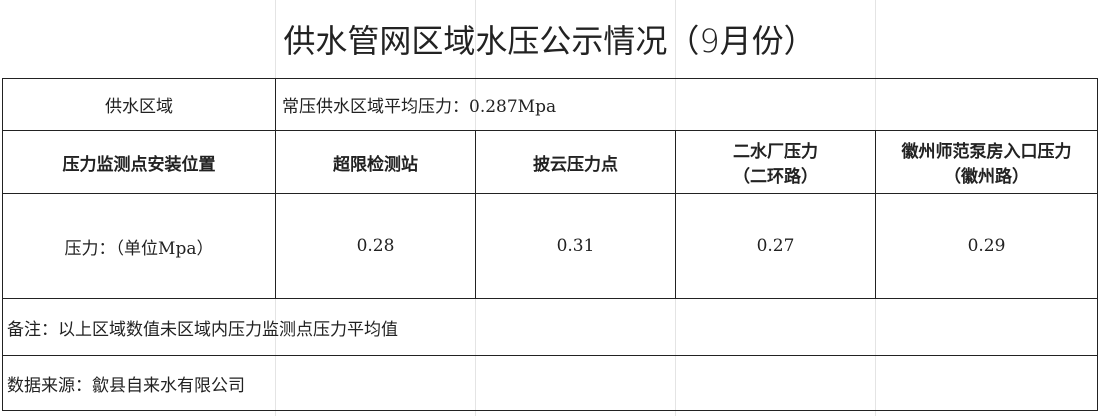 This screenshot has height=416, width=1099. Describe the element at coordinates (775, 246) in the screenshot. I see `pressure-value: 0.27` at that location.